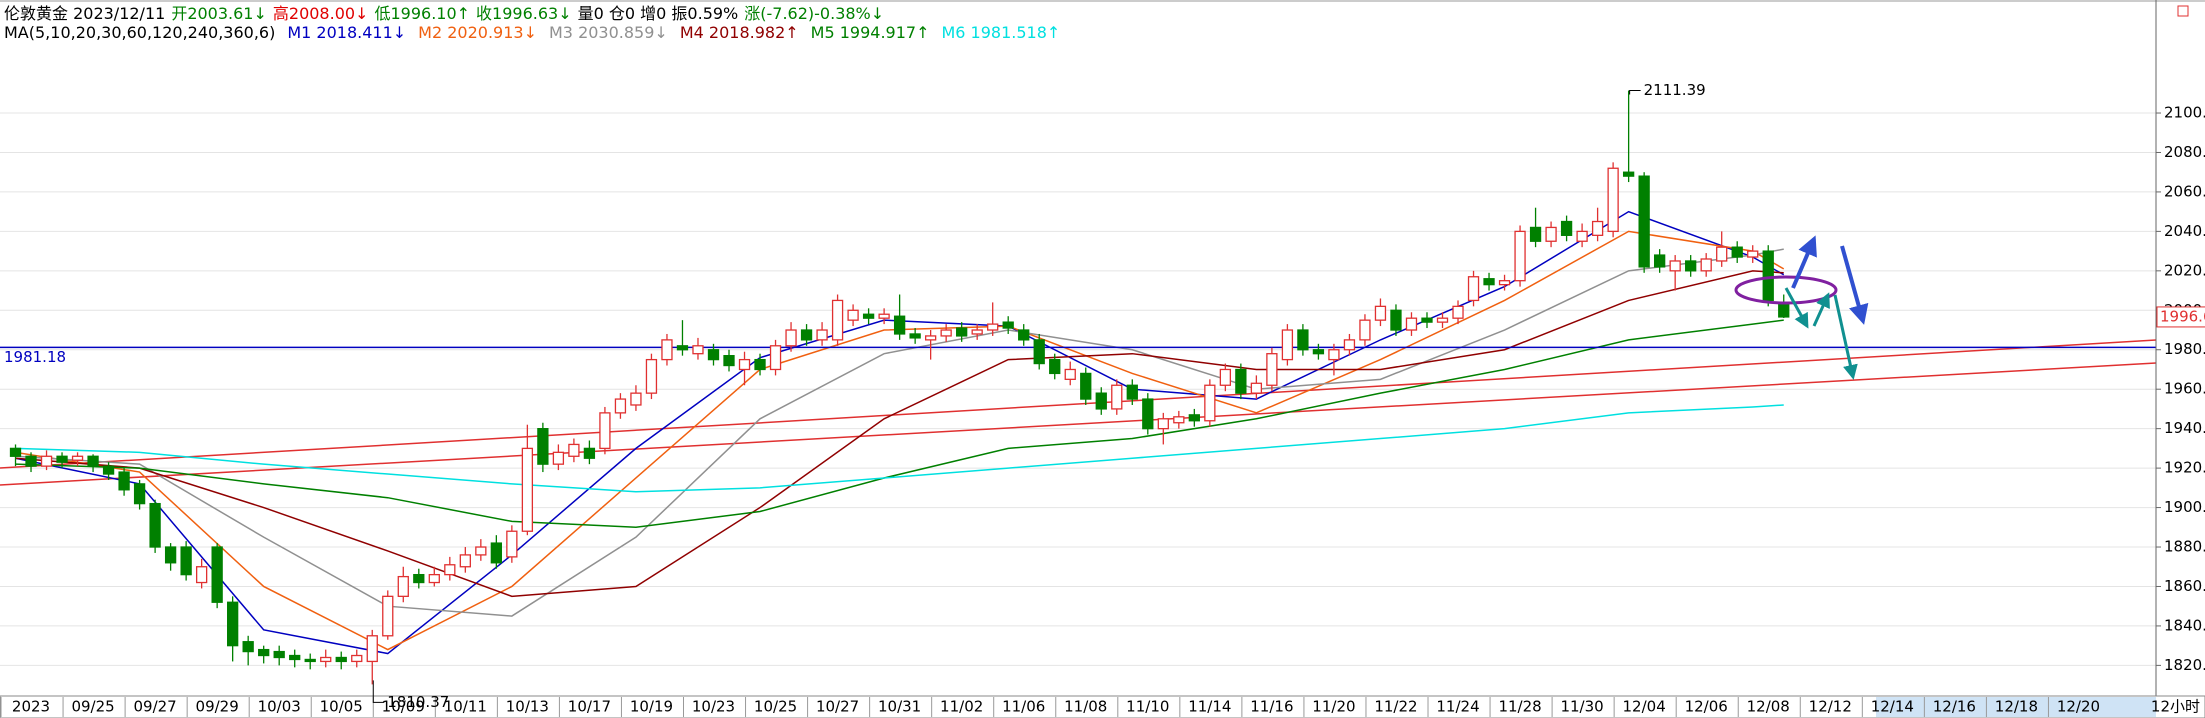 The image size is (2205, 718). What do you see at coordinates (1271, 707) in the screenshot?
I see `x-tick-label: 11/16` at bounding box center [1271, 707].